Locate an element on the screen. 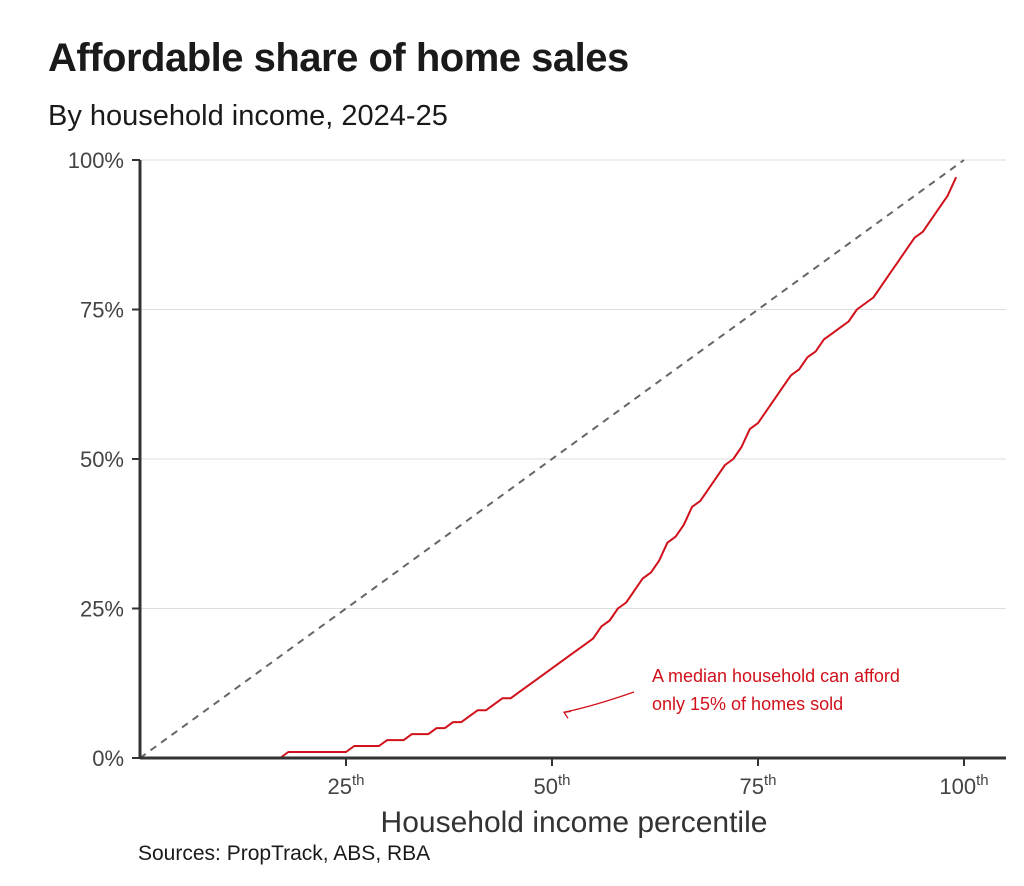 The height and width of the screenshot is (886, 1024). x-tick-label-100: 100th is located at coordinates (963, 785).